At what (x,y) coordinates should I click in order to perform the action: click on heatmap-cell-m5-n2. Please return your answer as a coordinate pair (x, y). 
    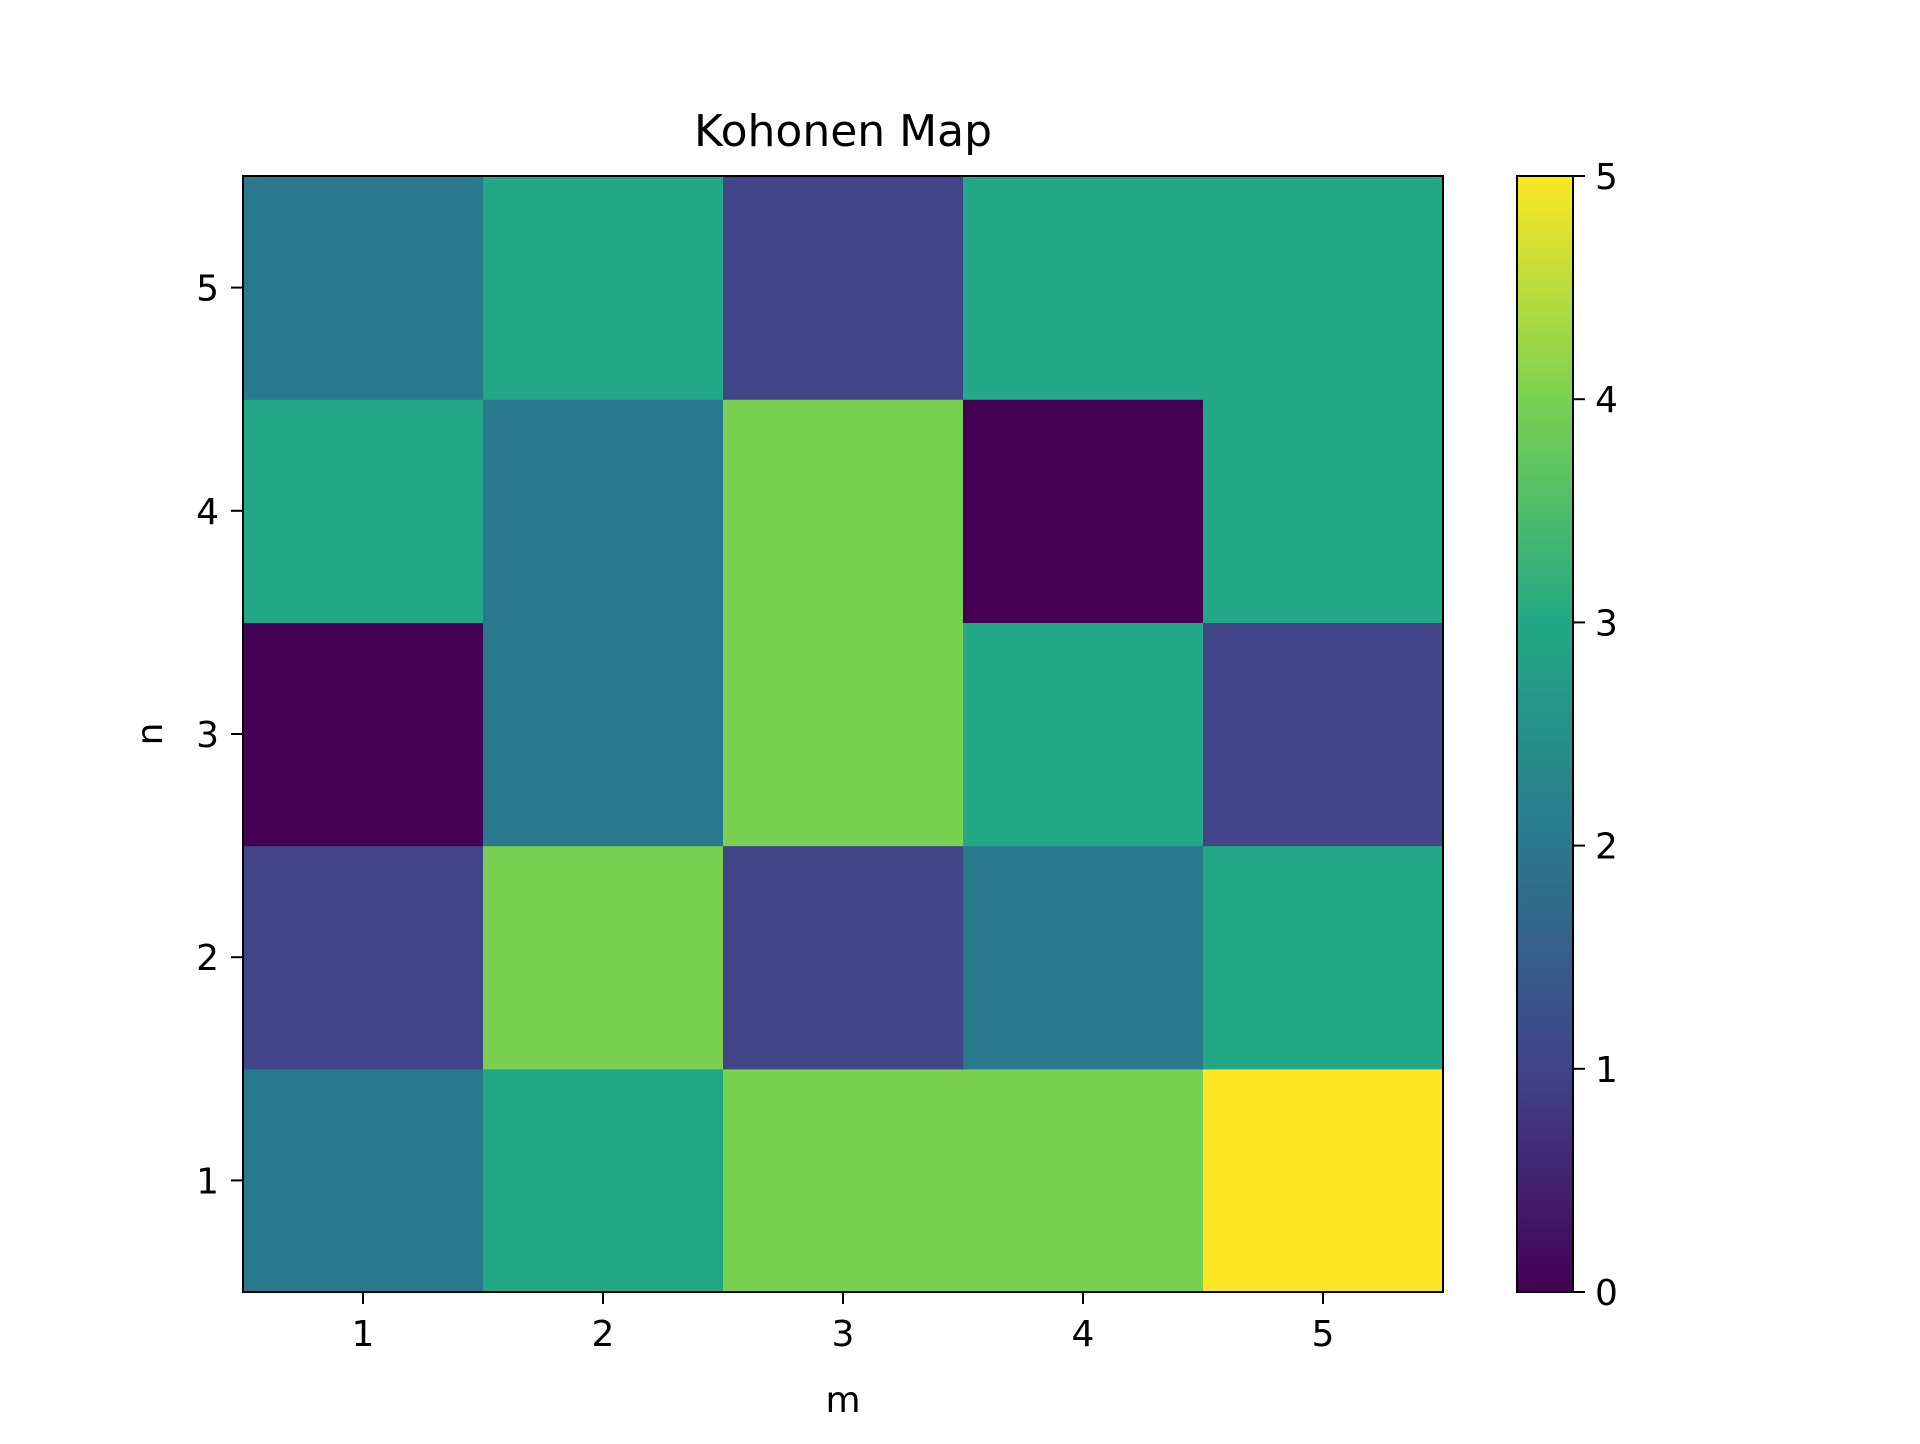
    Looking at the image, I should click on (1323, 957).